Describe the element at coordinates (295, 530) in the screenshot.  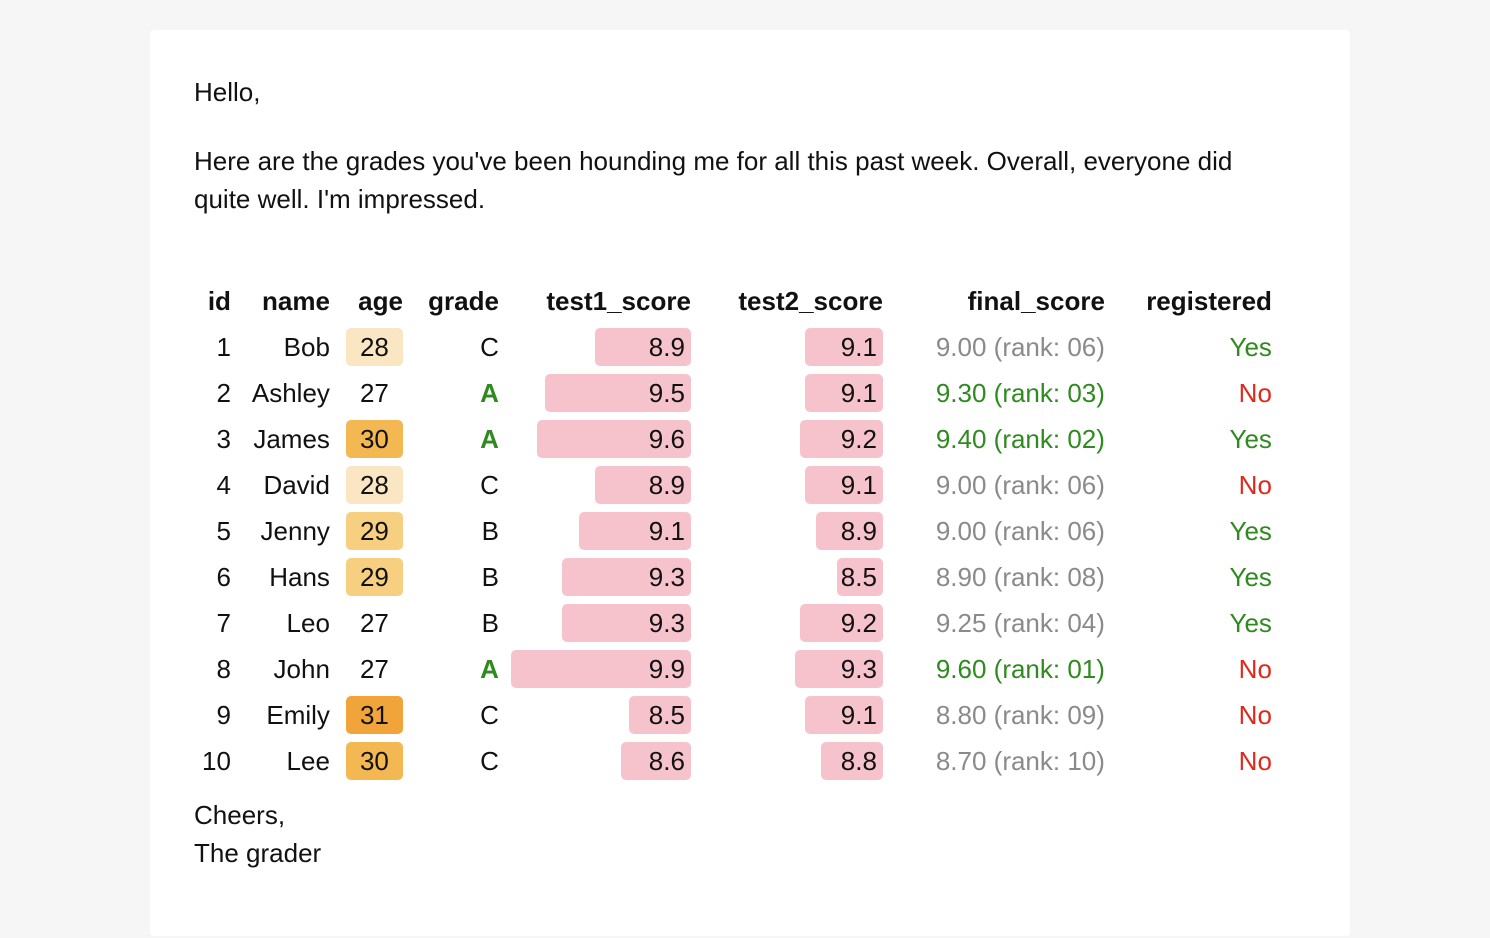
I see `cell-name: Jenny` at that location.